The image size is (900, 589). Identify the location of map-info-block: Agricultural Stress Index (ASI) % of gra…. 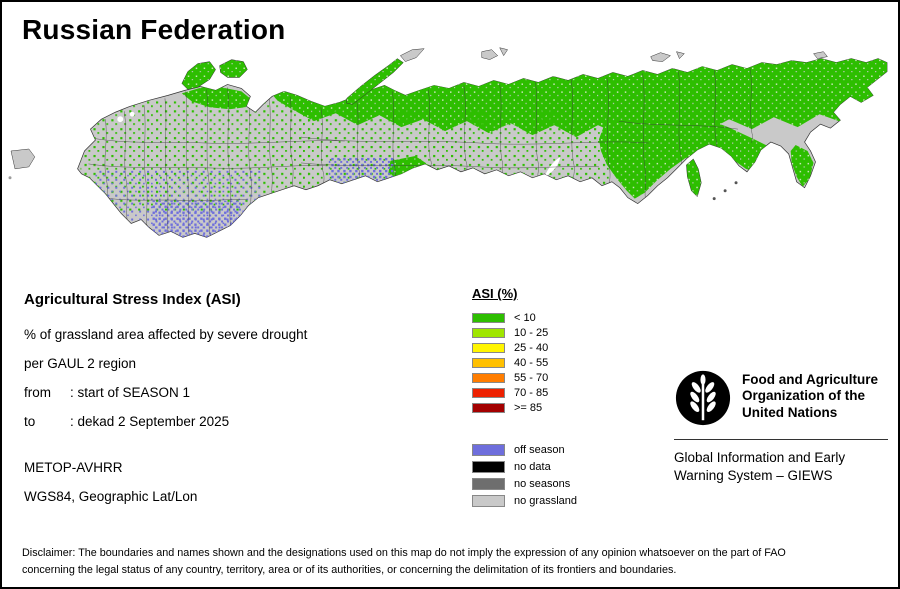
(165, 404).